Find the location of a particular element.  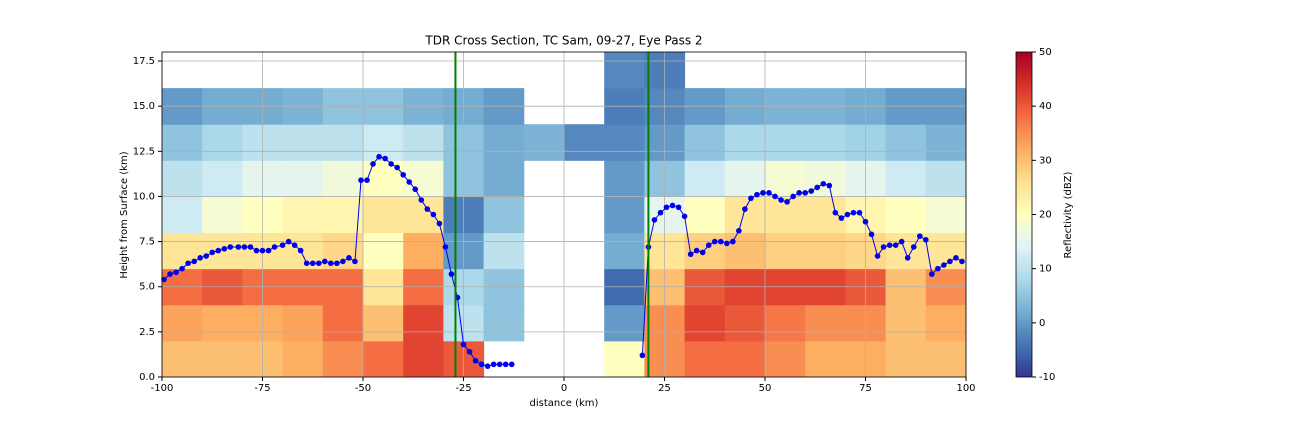

colorbar-label: Reflectivity (dBZ) is located at coordinates (1068, 214).